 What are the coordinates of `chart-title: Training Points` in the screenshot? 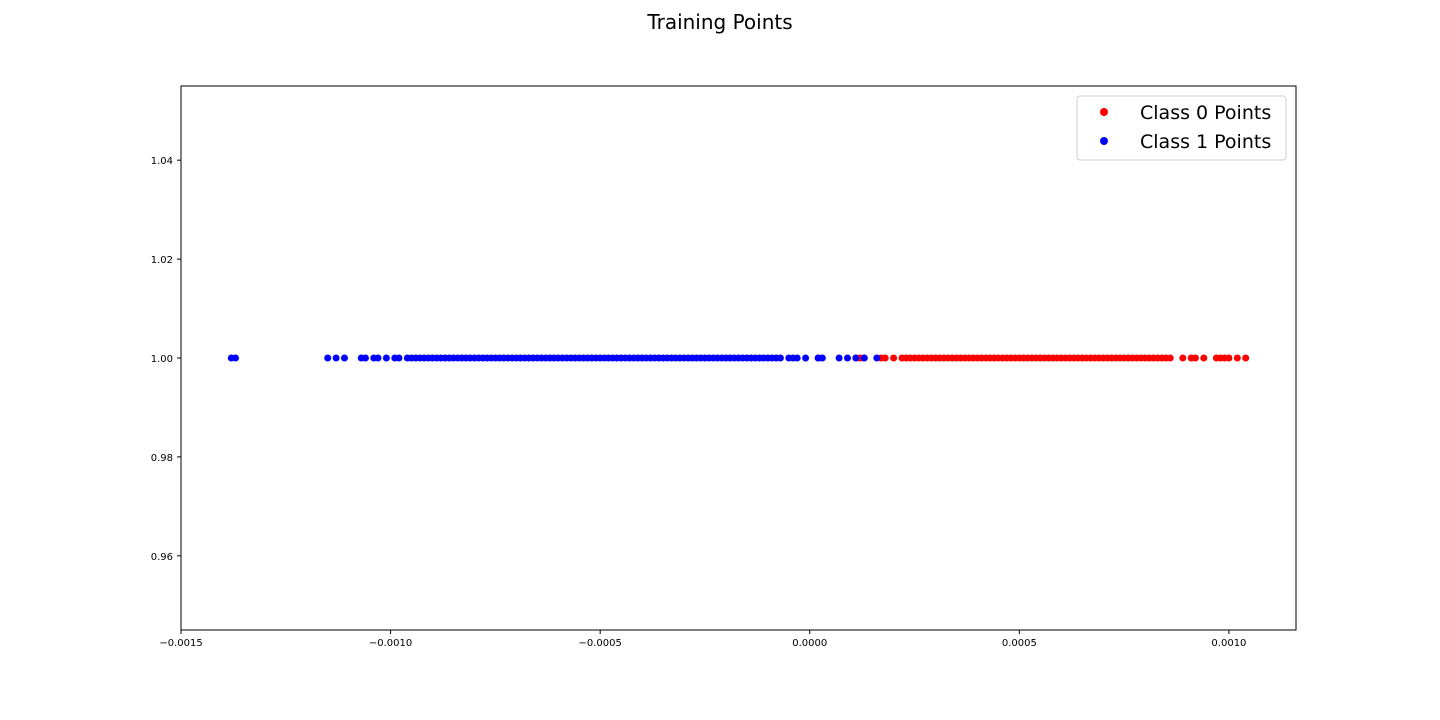 It's located at (719, 22).